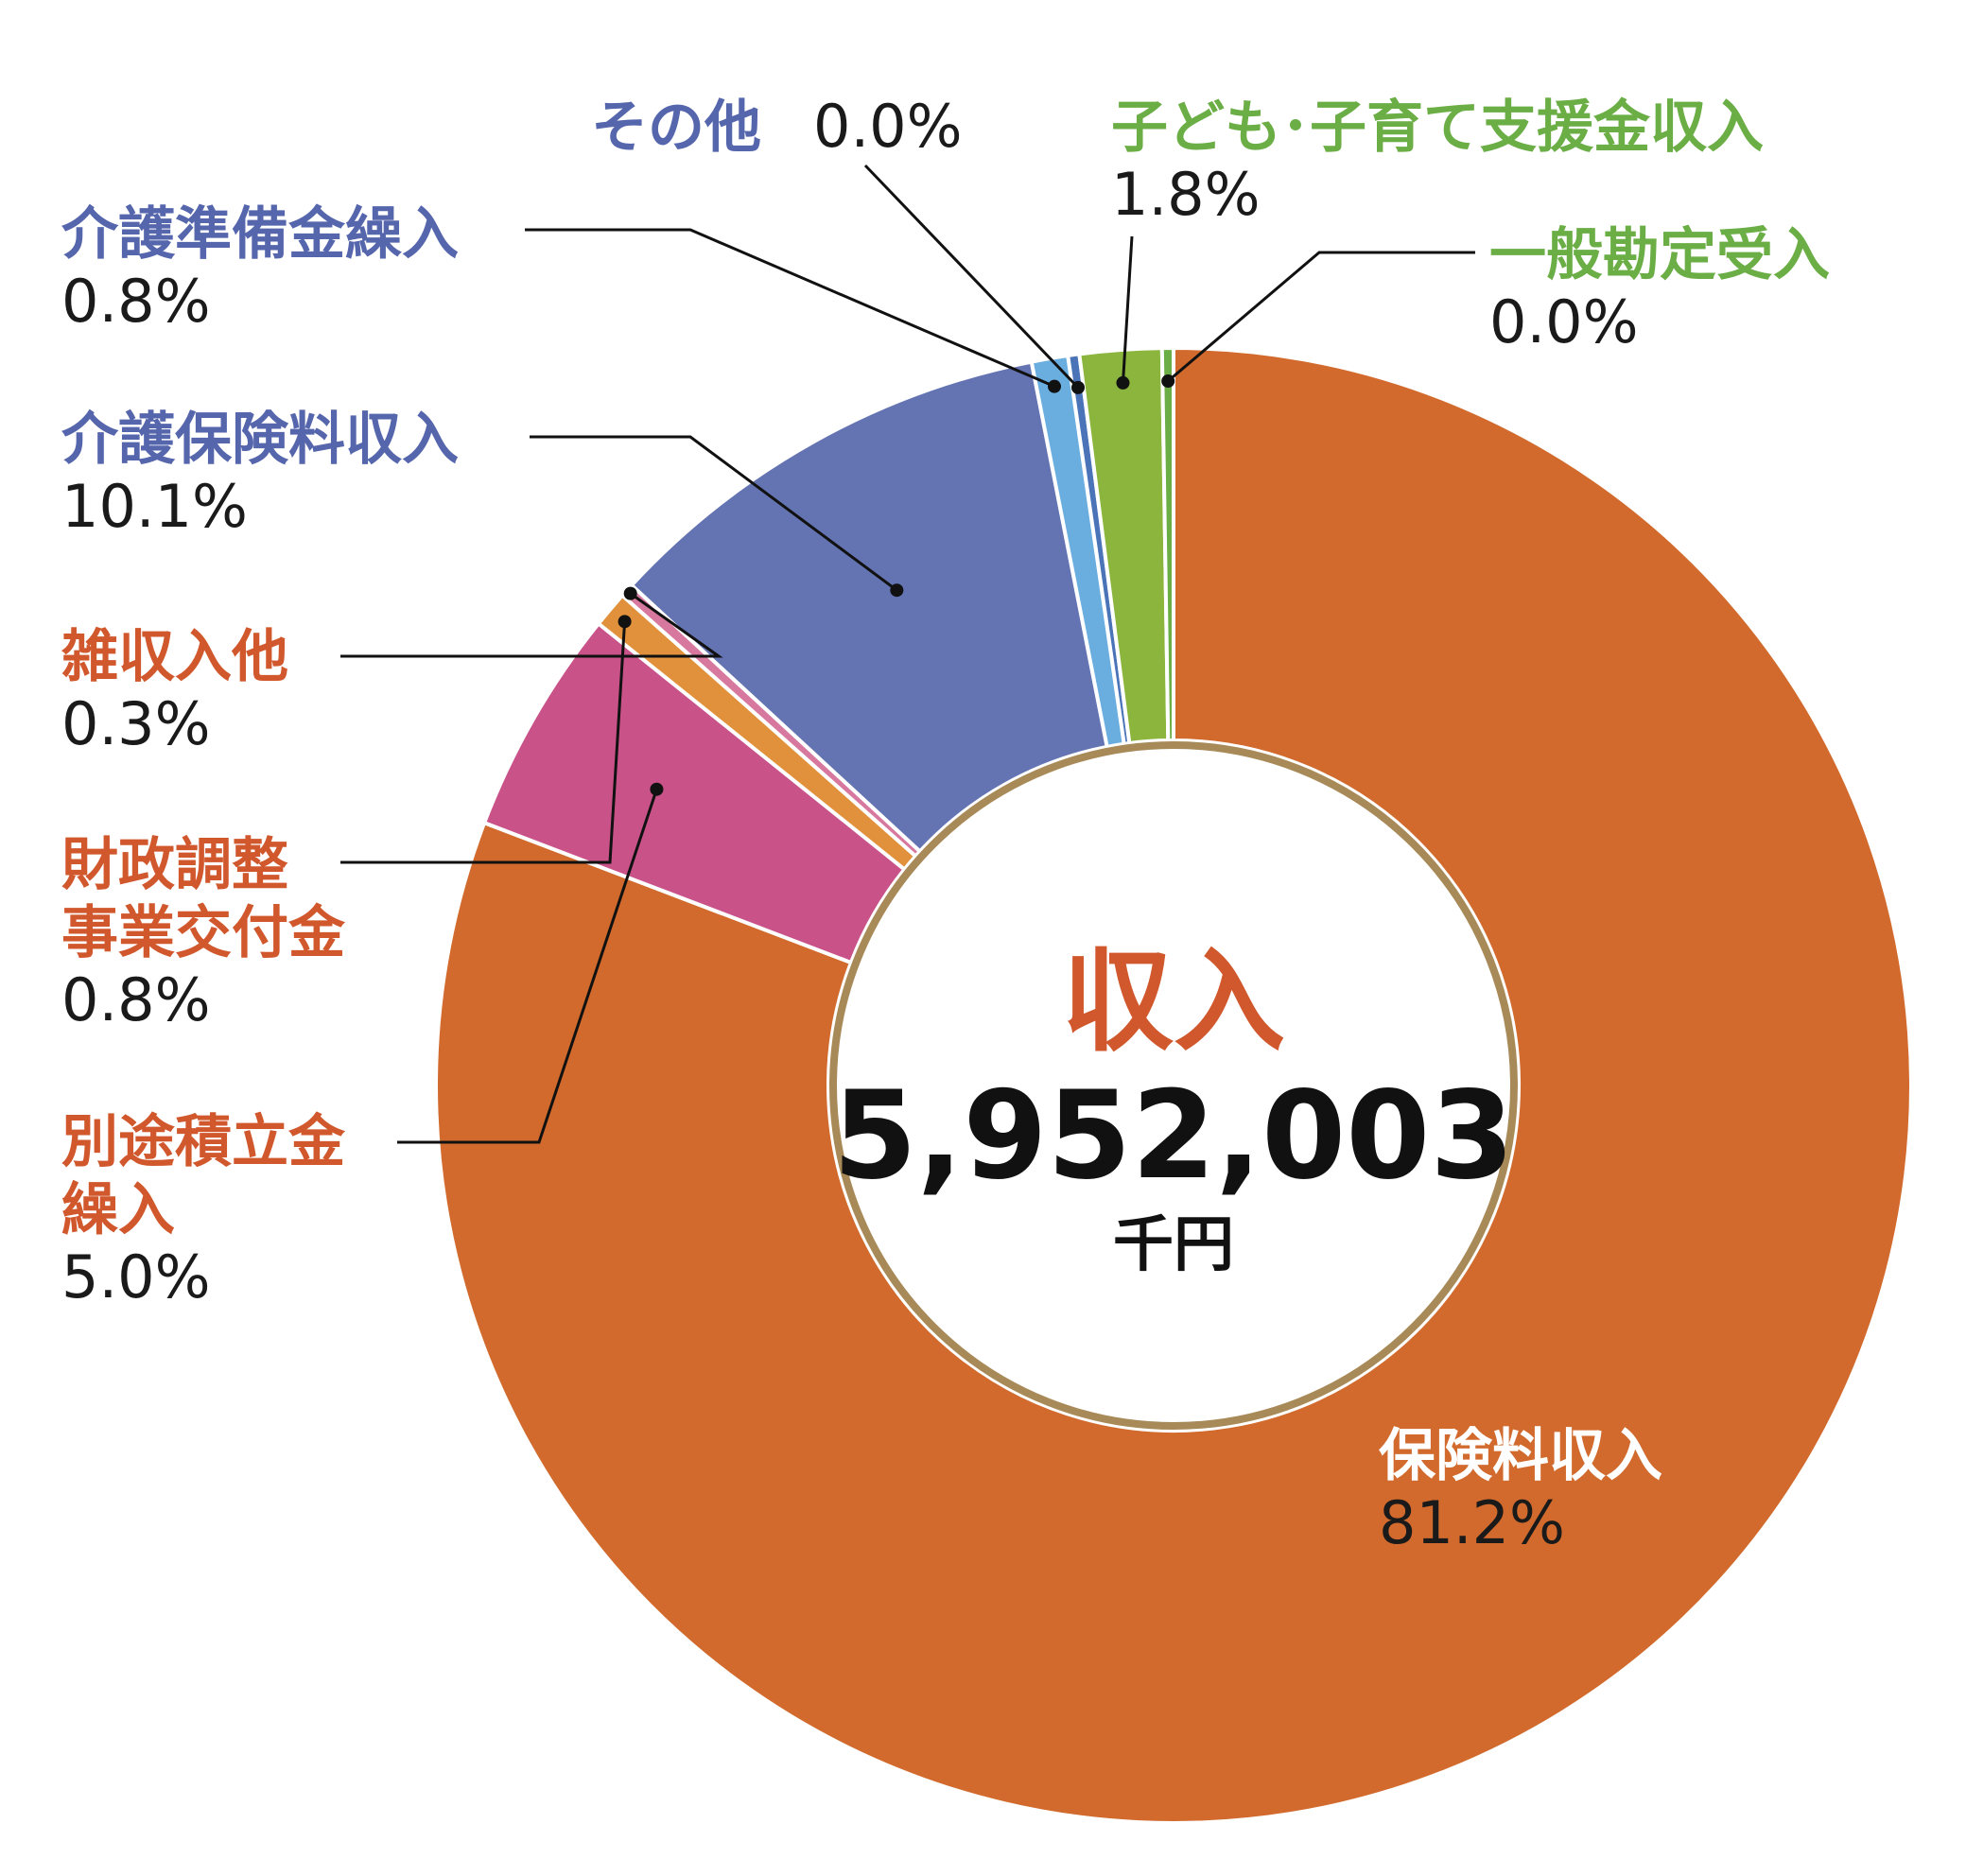 The width and height of the screenshot is (1966, 1876). I want to click on label-name-4-0: 介護保険料収入, so click(260, 440).